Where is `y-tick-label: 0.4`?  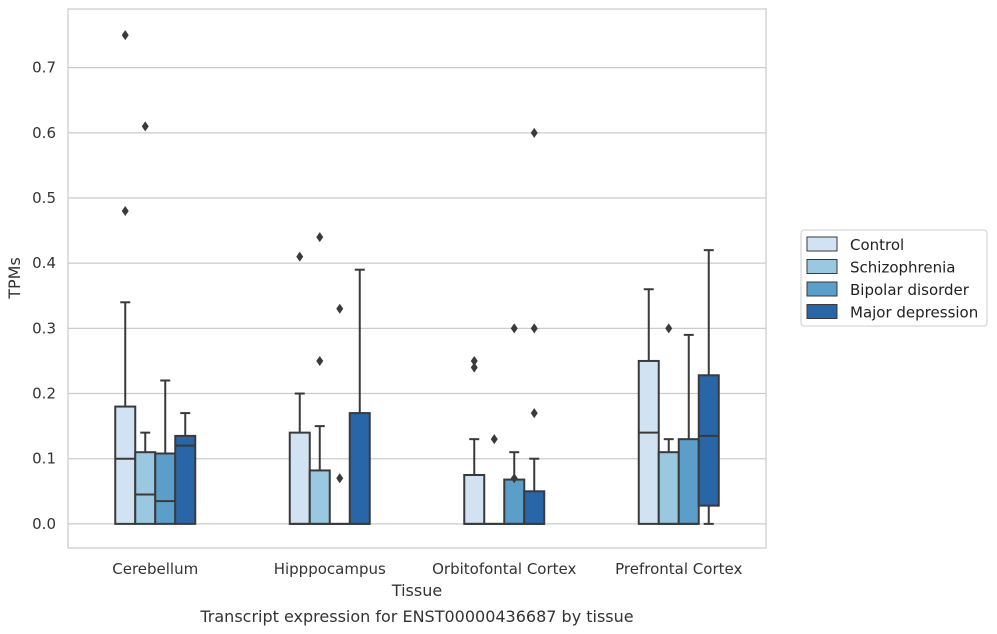 y-tick-label: 0.4 is located at coordinates (44, 263).